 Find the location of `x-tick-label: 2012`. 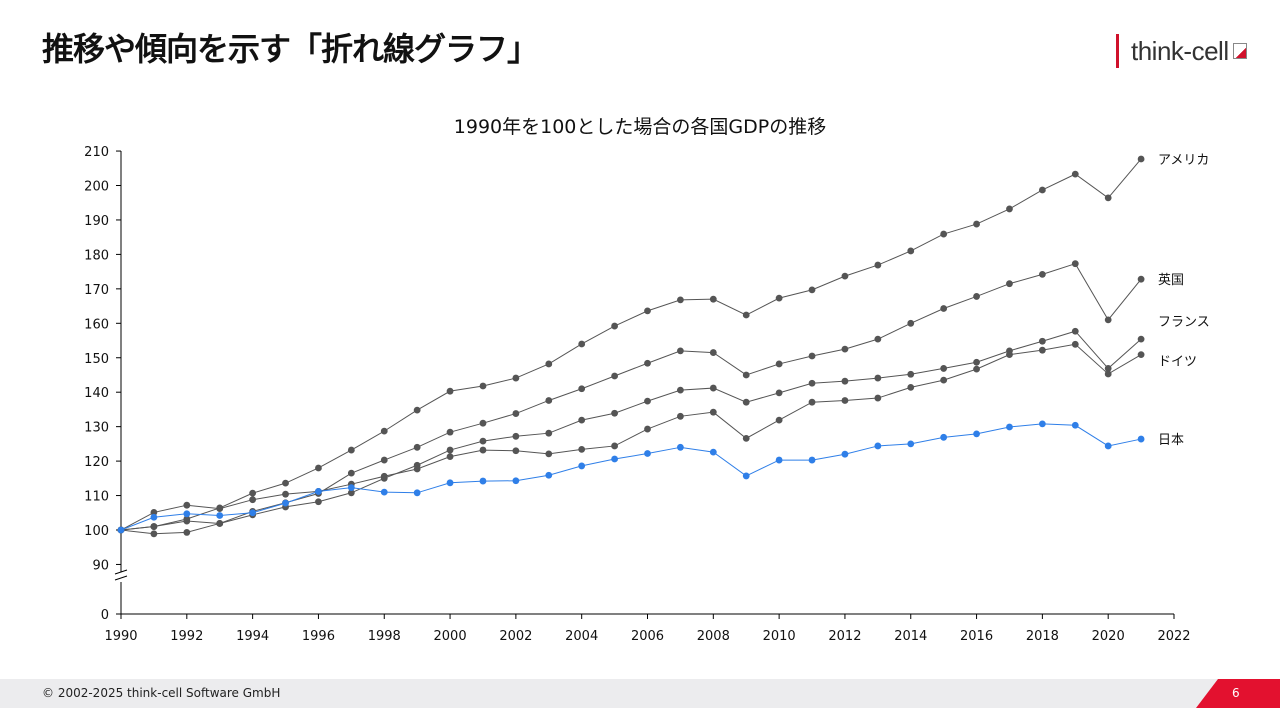

x-tick-label: 2012 is located at coordinates (844, 636).